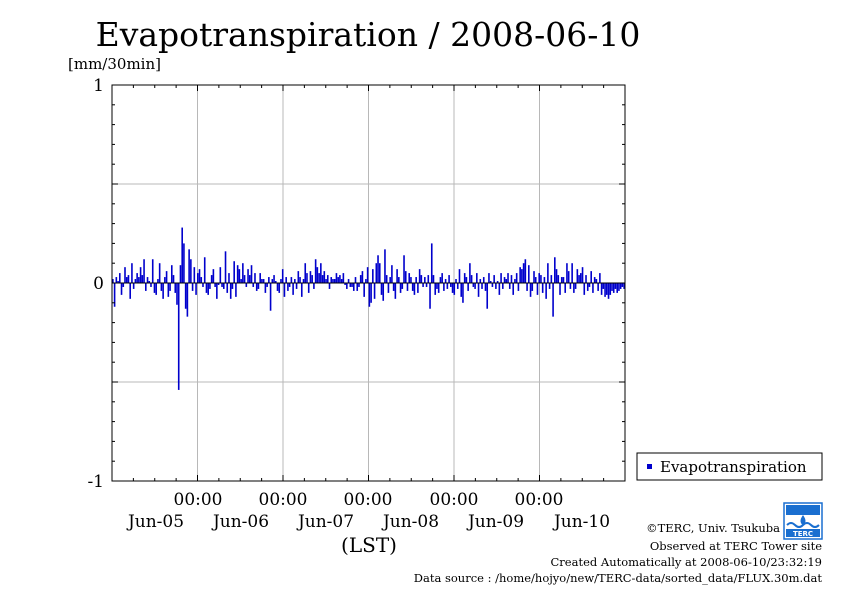  What do you see at coordinates (733, 467) in the screenshot?
I see `legend-label: Evapotranspiration` at bounding box center [733, 467].